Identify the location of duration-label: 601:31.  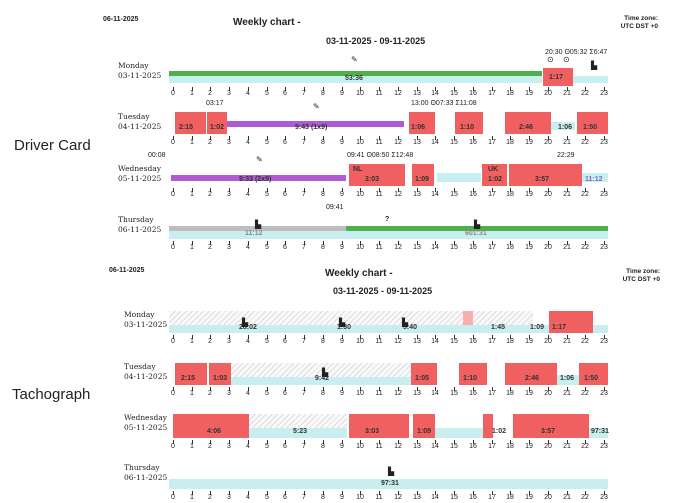
(476, 233).